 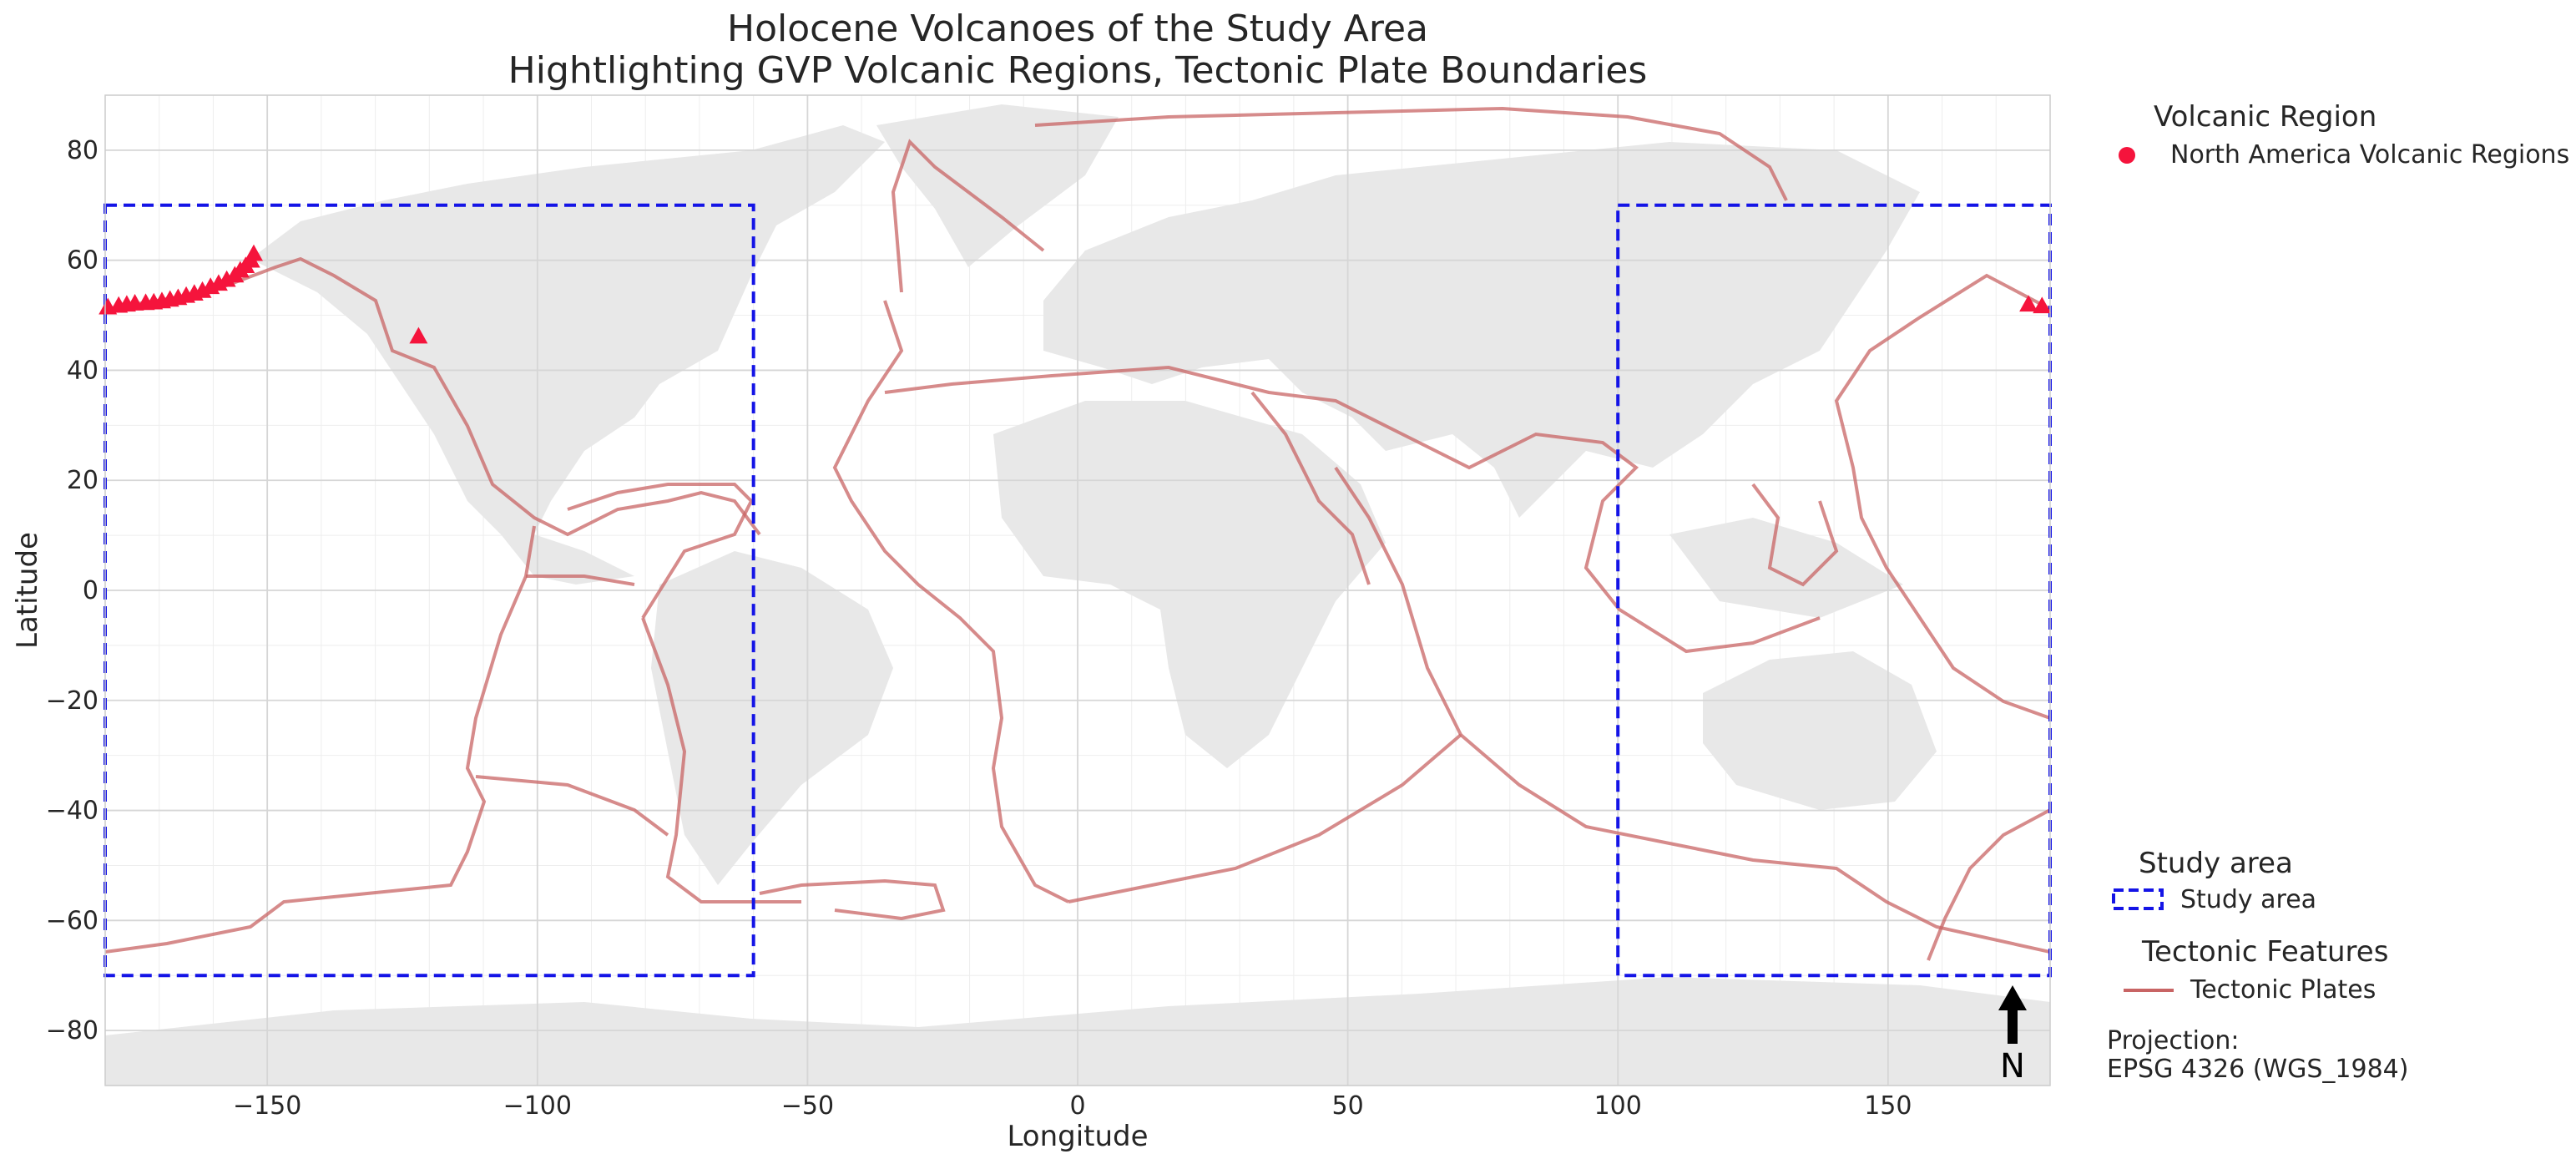 I want to click on x-axis-label: Longitude, so click(x=1077, y=1136).